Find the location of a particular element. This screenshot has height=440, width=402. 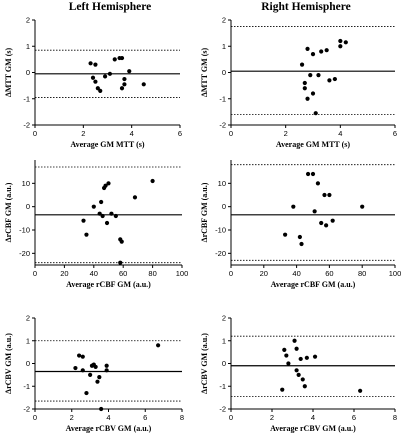

rcbf-left-y-axis-label: ΔrCBF GM (a.u.) is located at coordinates (8, 212).